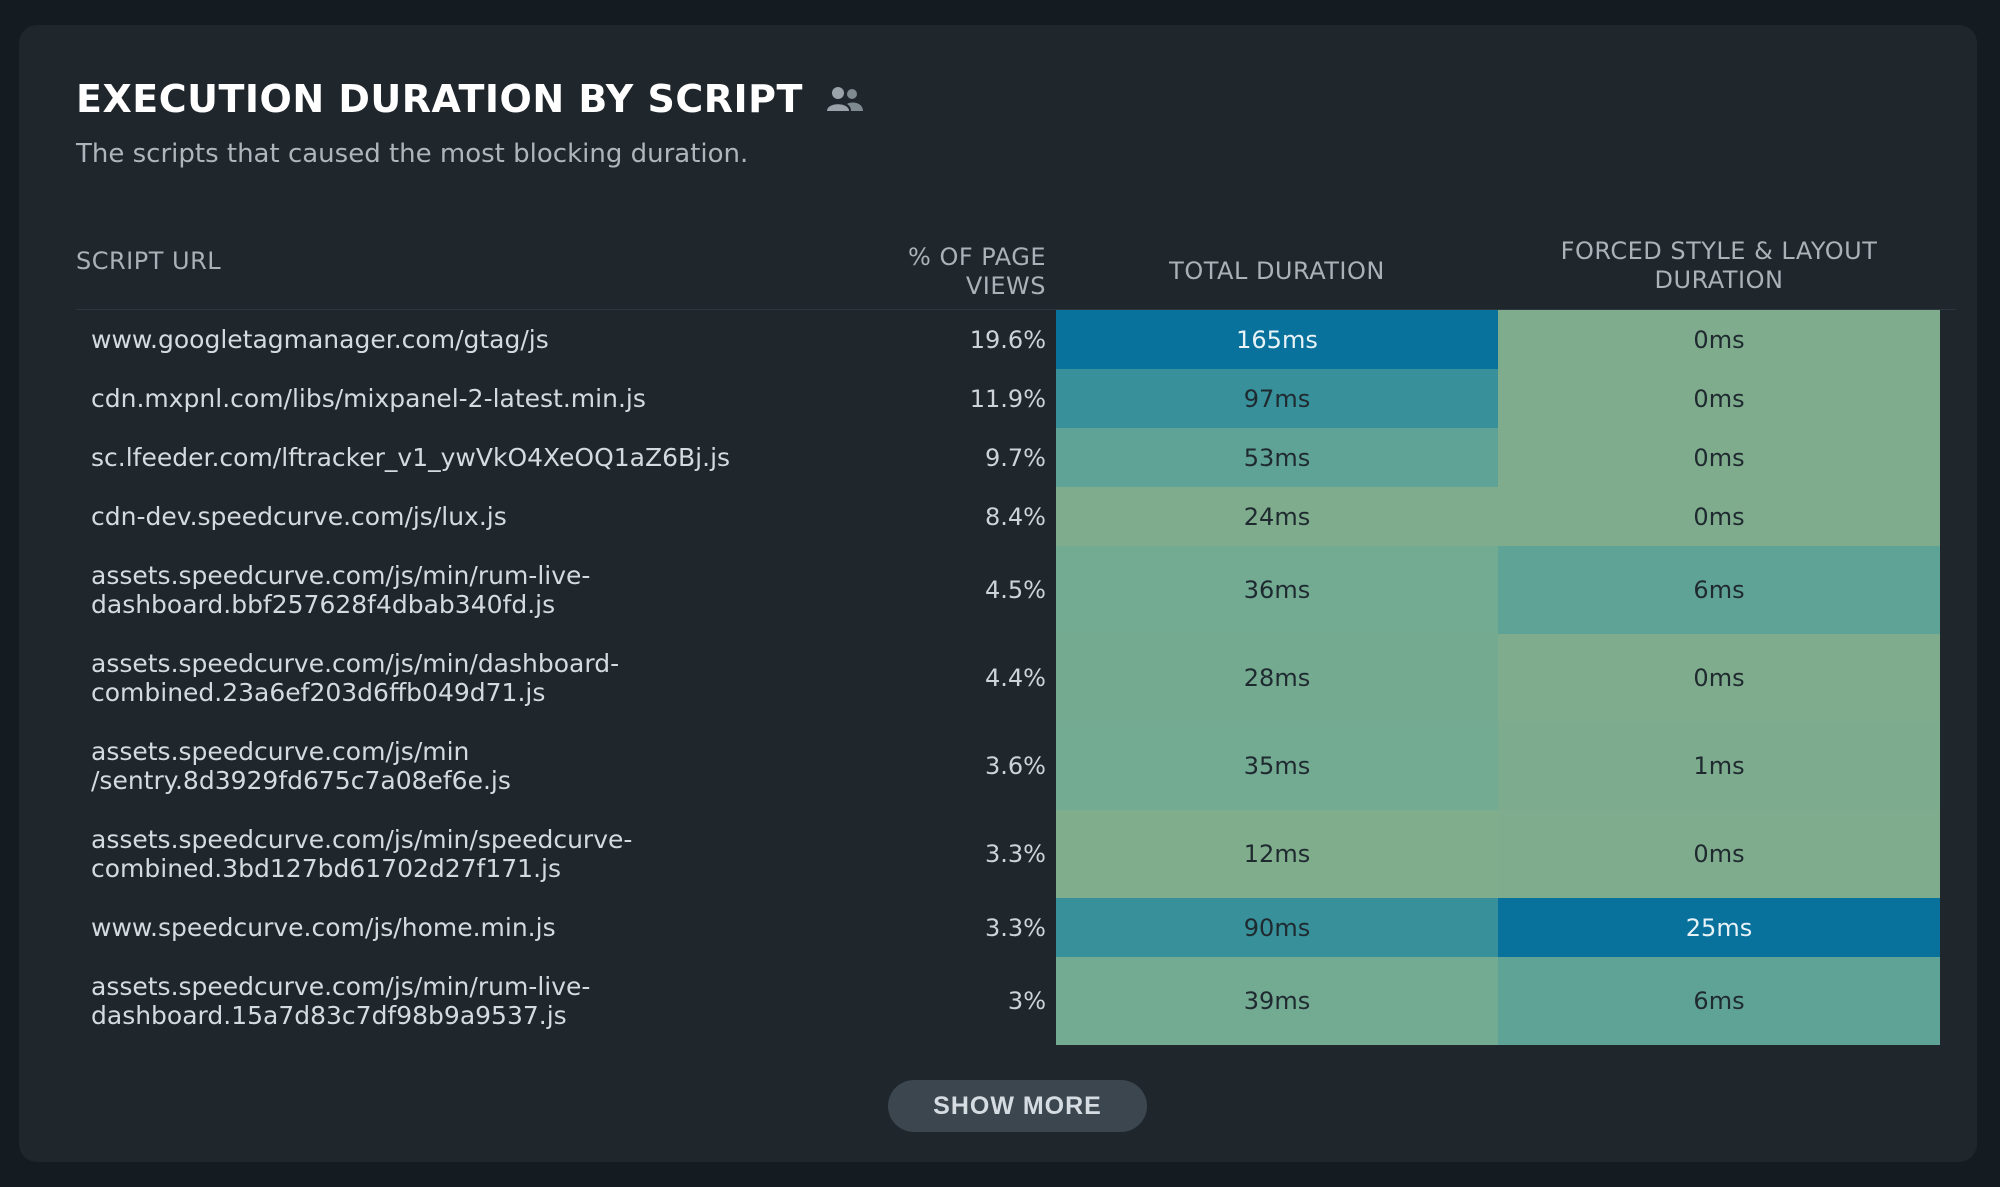 The height and width of the screenshot is (1187, 2000). I want to click on page-views-pct-cell: 4.5%, so click(1015, 590).